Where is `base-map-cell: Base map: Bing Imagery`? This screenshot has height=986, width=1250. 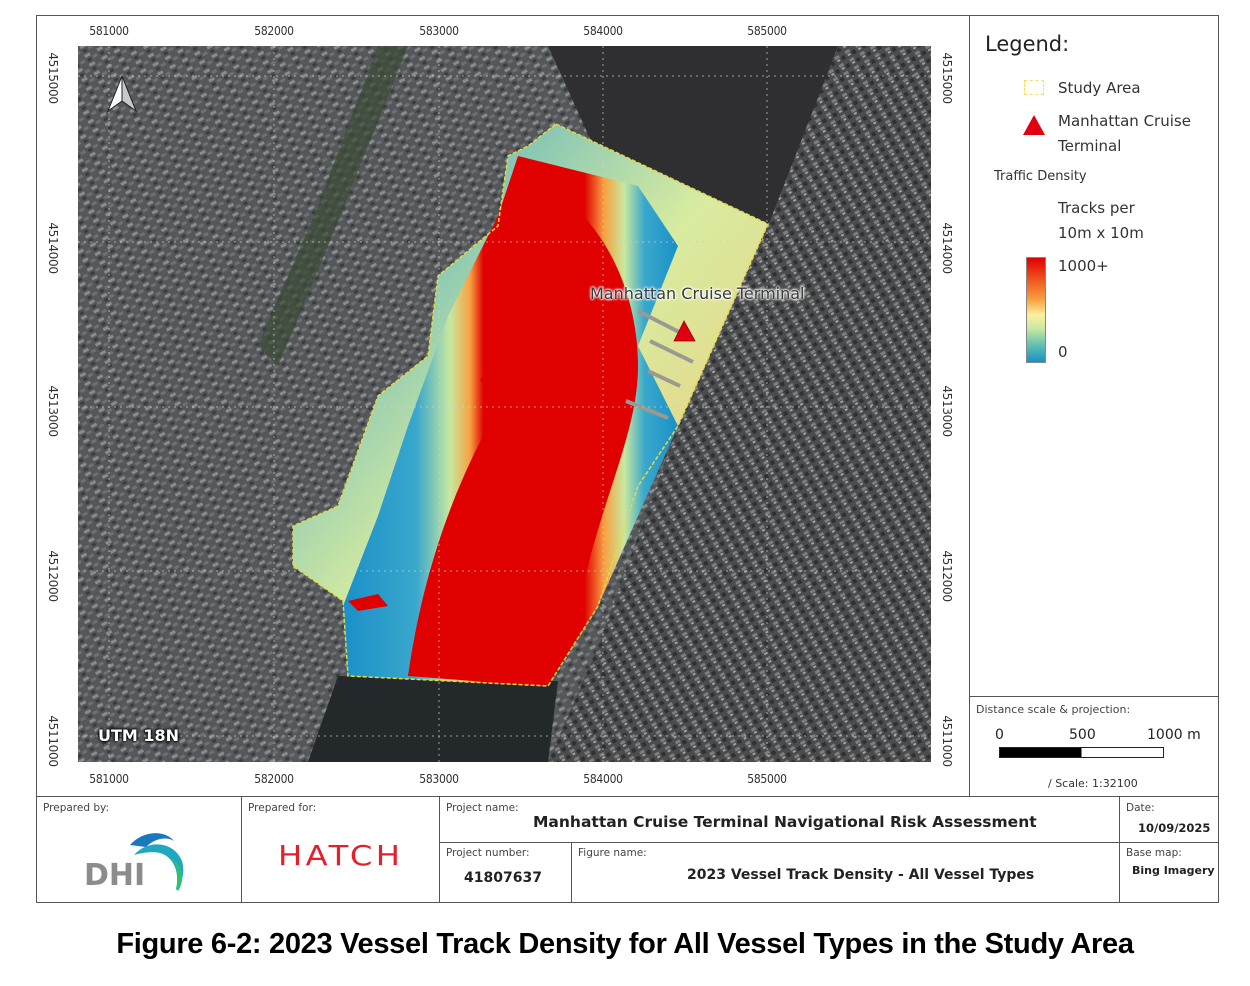
base-map-cell: Base map: Bing Imagery is located at coordinates (1169, 872).